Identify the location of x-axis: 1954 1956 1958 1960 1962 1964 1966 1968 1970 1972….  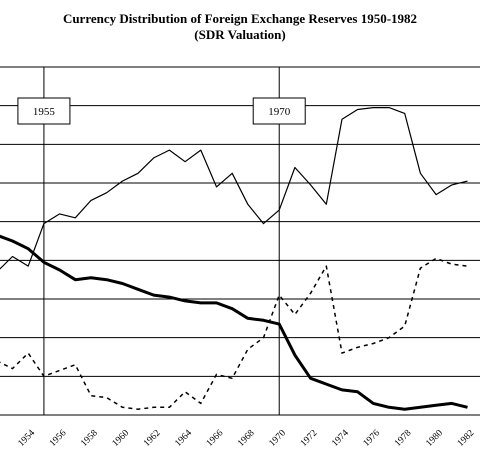
(247, 438).